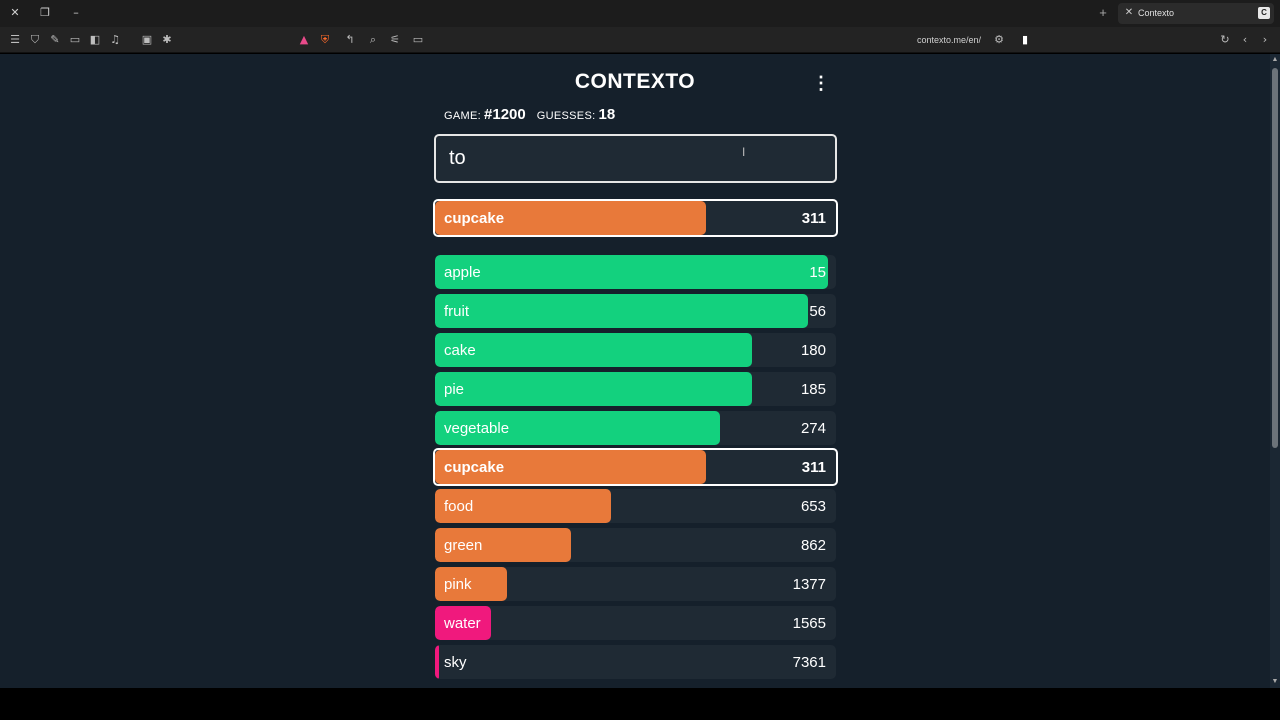  What do you see at coordinates (817, 272) in the screenshot?
I see `guess-rank: 15` at bounding box center [817, 272].